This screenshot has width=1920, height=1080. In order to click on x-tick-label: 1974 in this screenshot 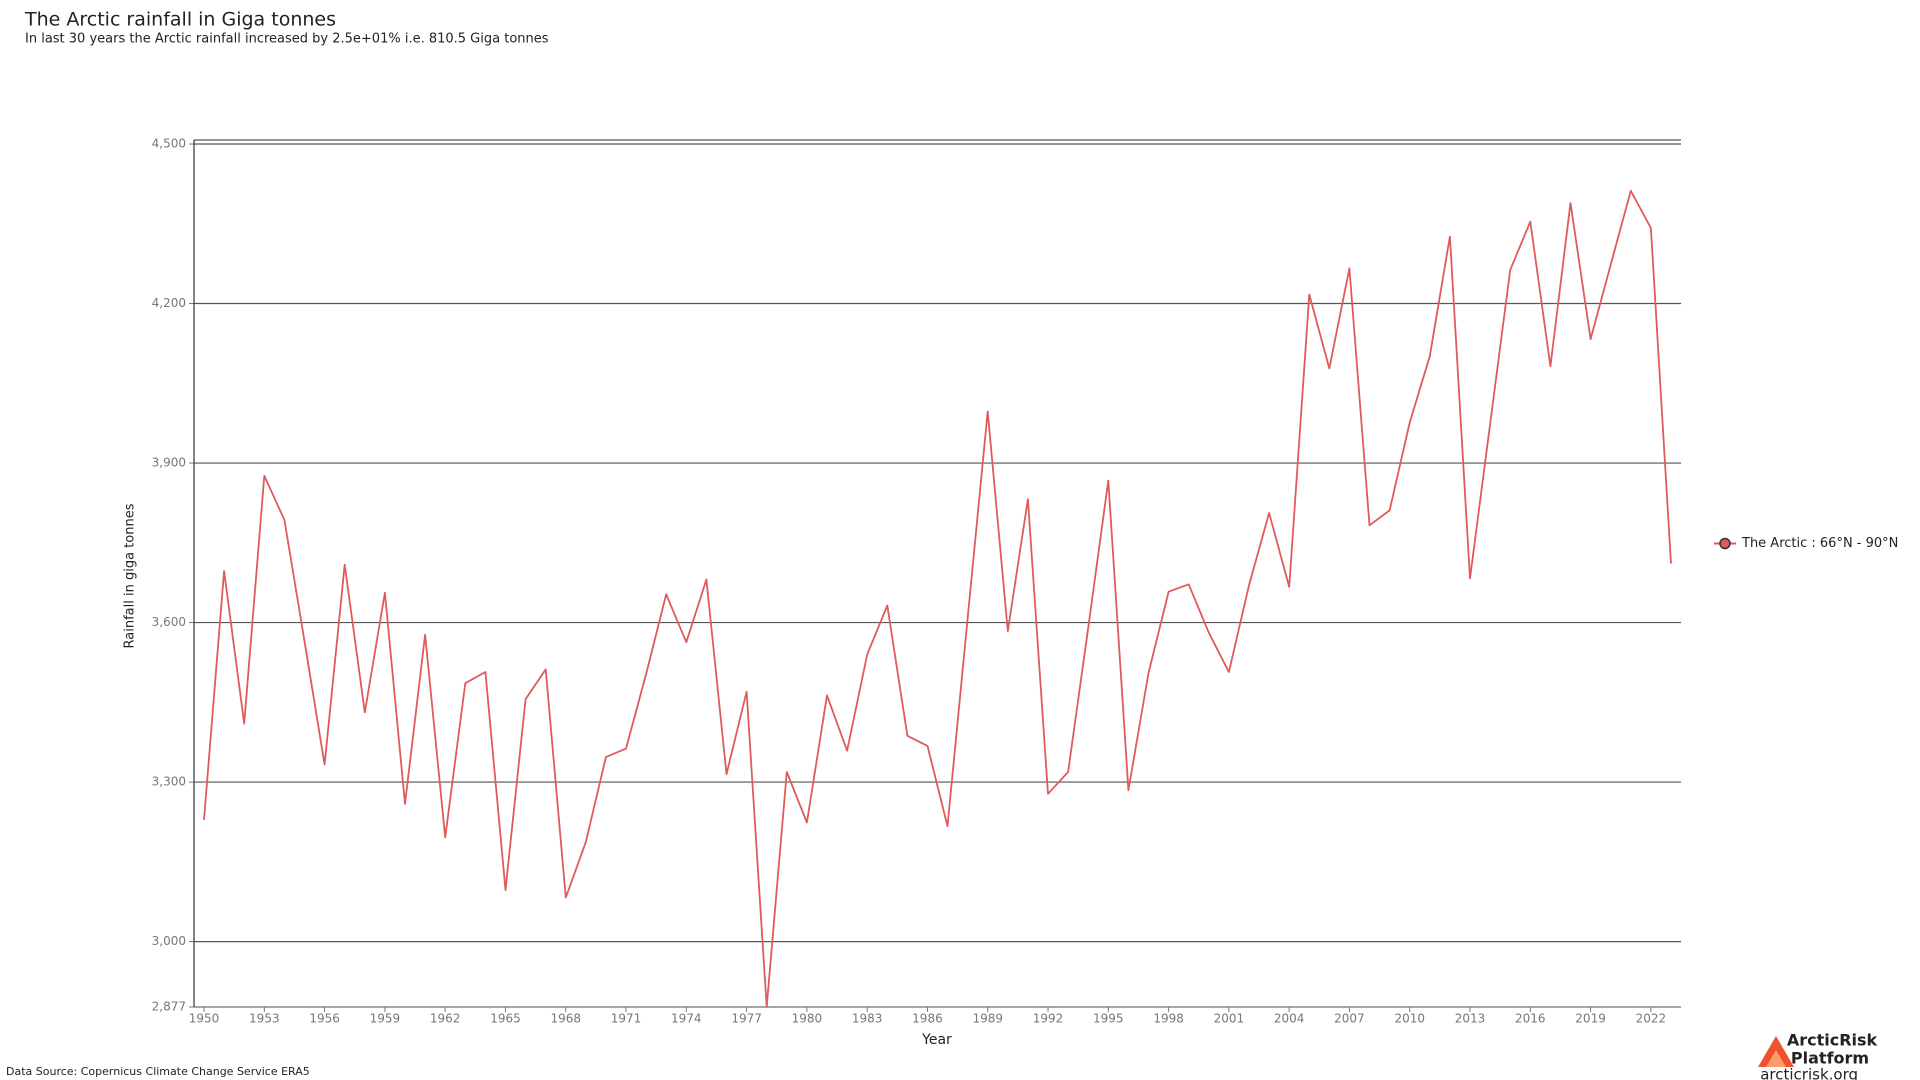, I will do `click(686, 1019)`.